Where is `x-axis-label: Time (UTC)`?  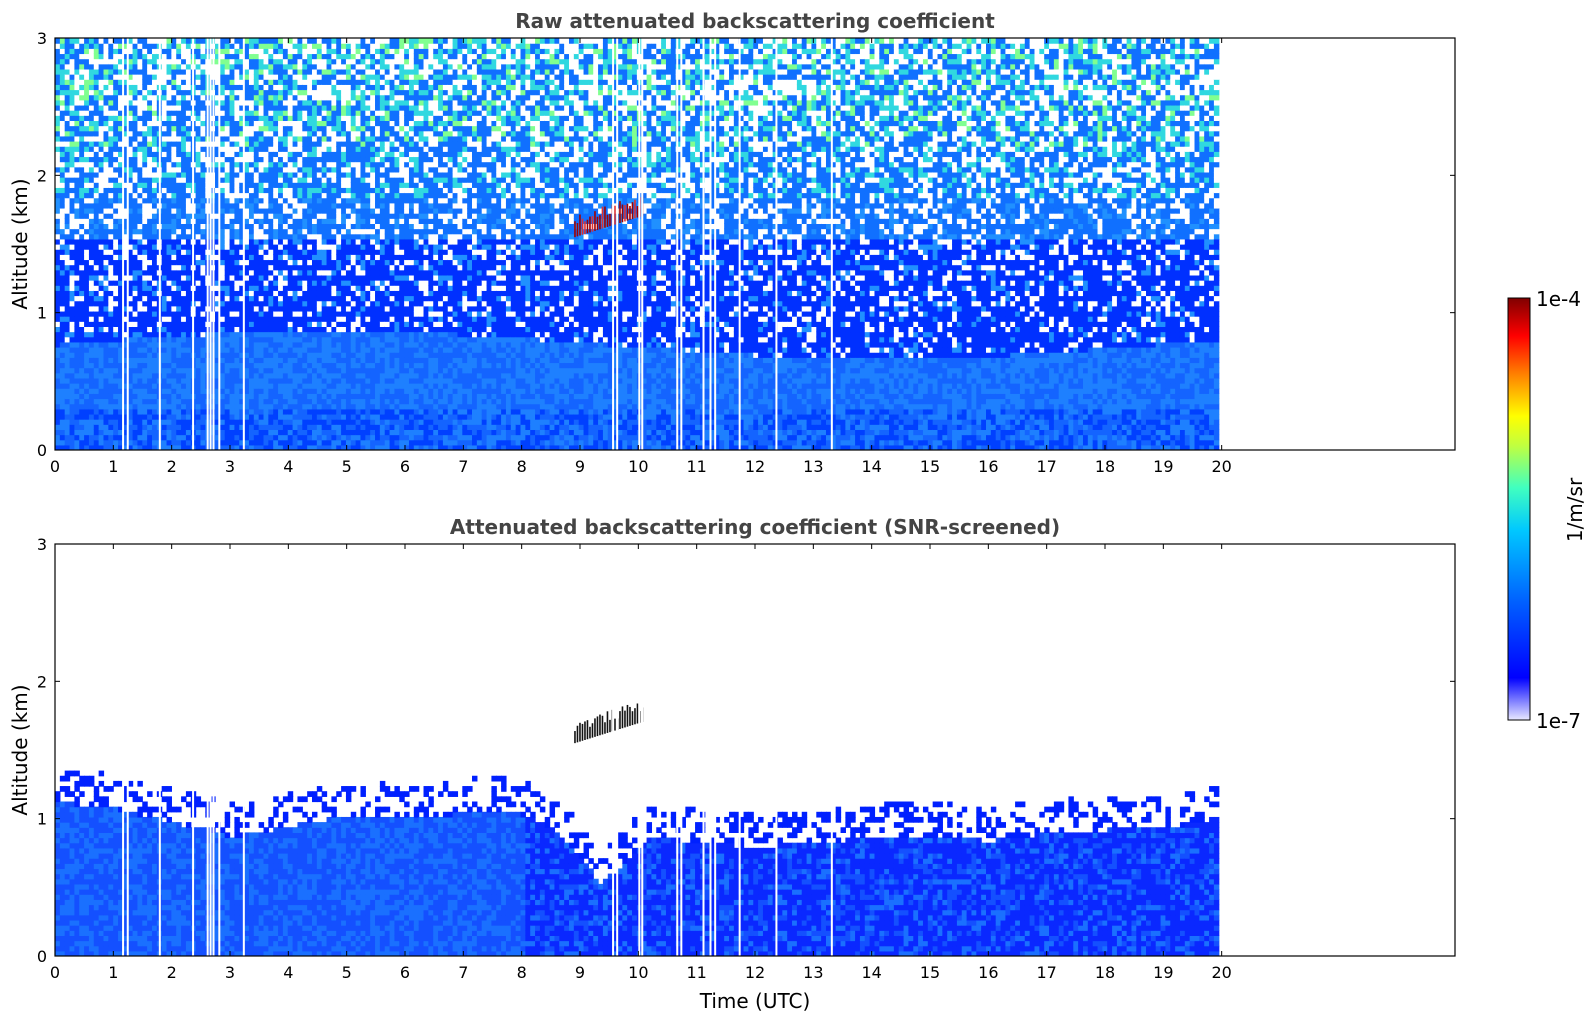 x-axis-label: Time (UTC) is located at coordinates (755, 1001).